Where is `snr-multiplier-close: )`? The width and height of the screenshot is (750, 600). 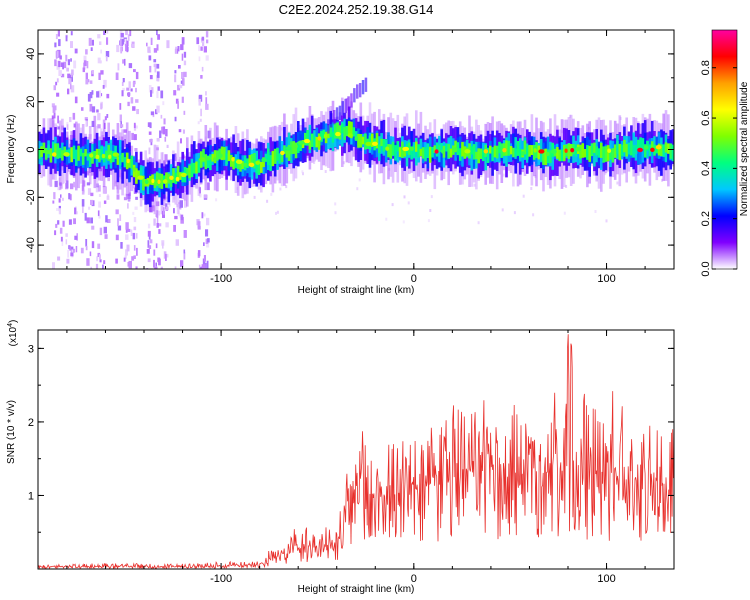 snr-multiplier-close: ) is located at coordinates (13, 321).